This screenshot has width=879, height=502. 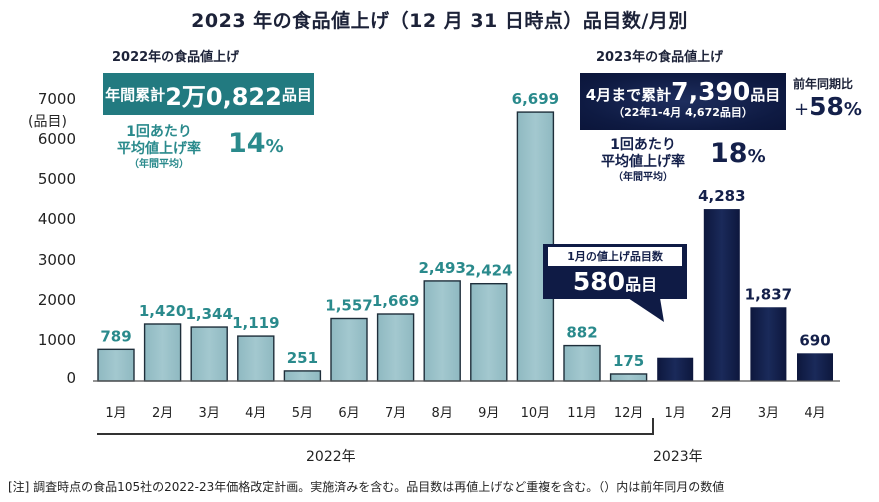 What do you see at coordinates (802, 109) in the screenshot?
I see `yoy-sign: +` at bounding box center [802, 109].